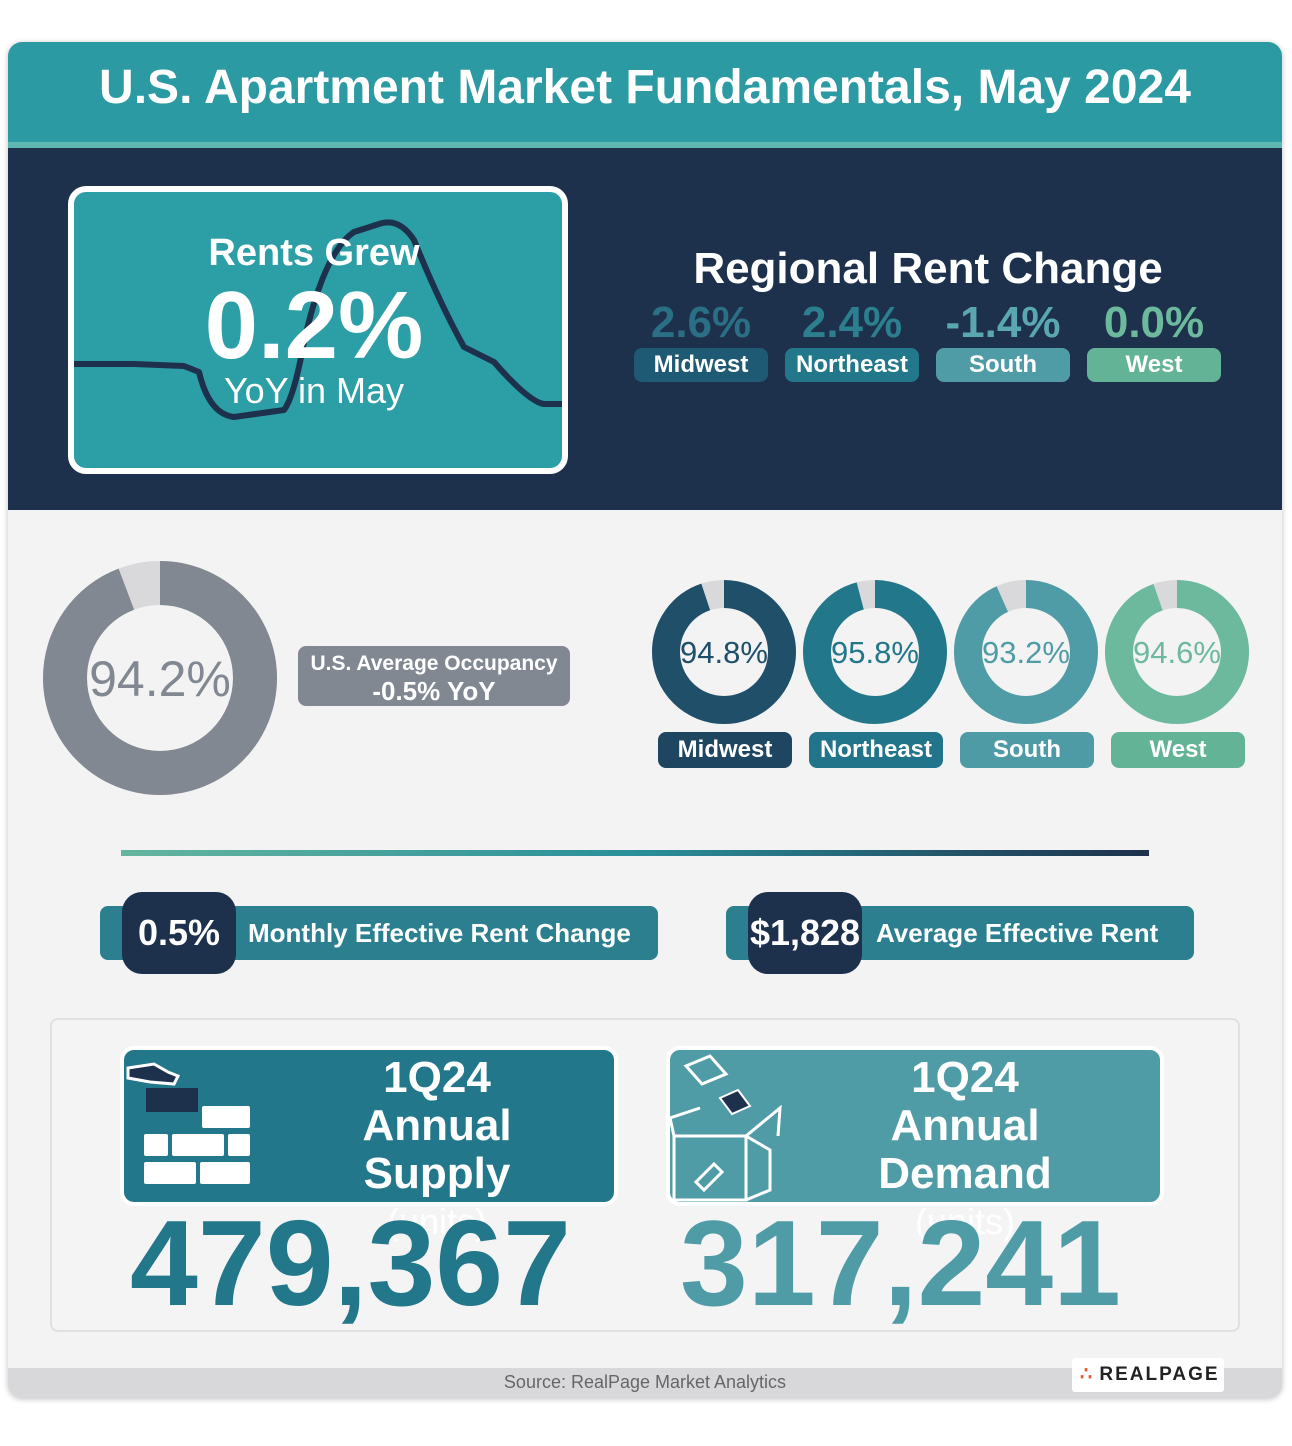 This screenshot has height=1446, width=1292. I want to click on supply-label: Annual Supply, so click(437, 1149).